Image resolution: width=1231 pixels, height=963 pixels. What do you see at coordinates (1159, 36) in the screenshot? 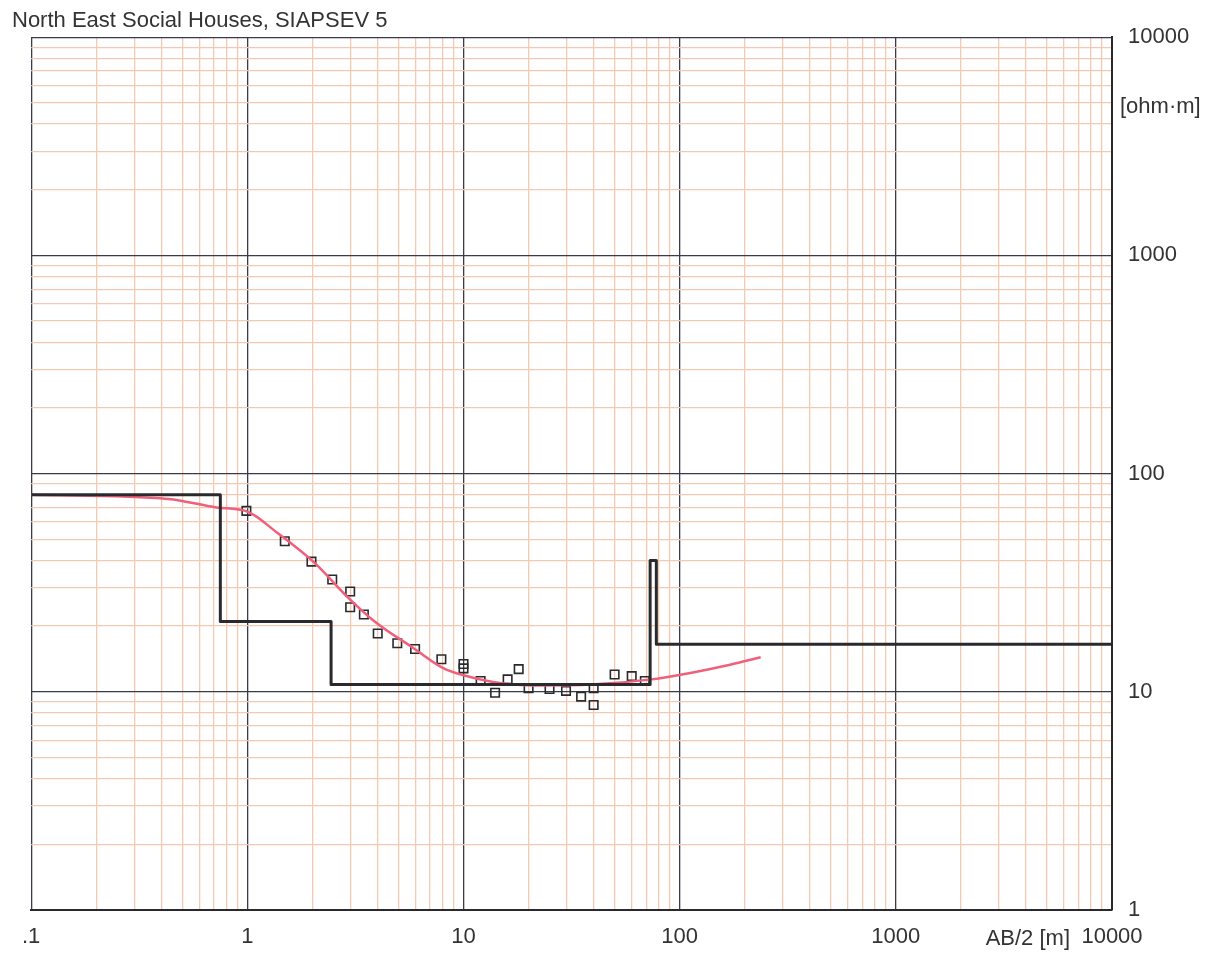
I see `y-tick-label: 10000` at bounding box center [1159, 36].